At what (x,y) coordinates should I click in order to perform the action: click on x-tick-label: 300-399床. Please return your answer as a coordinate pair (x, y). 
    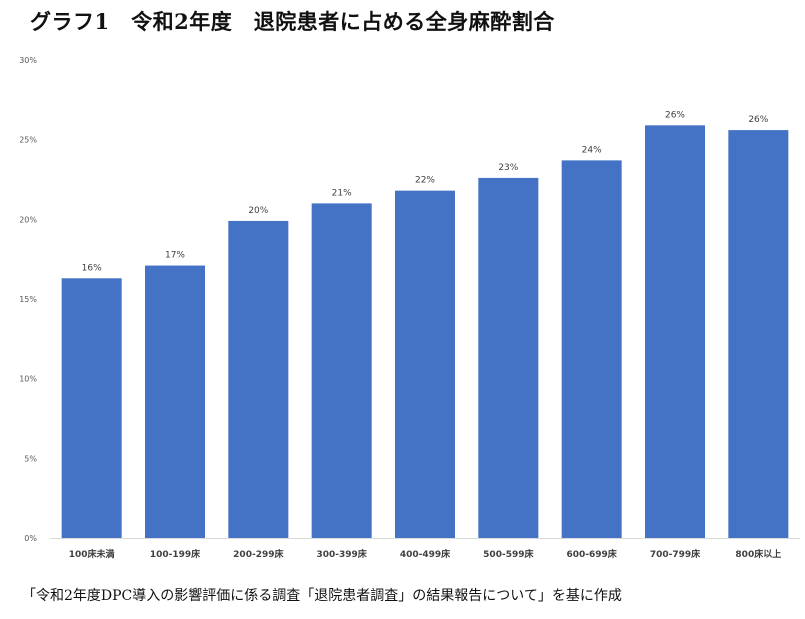
    Looking at the image, I should click on (342, 554).